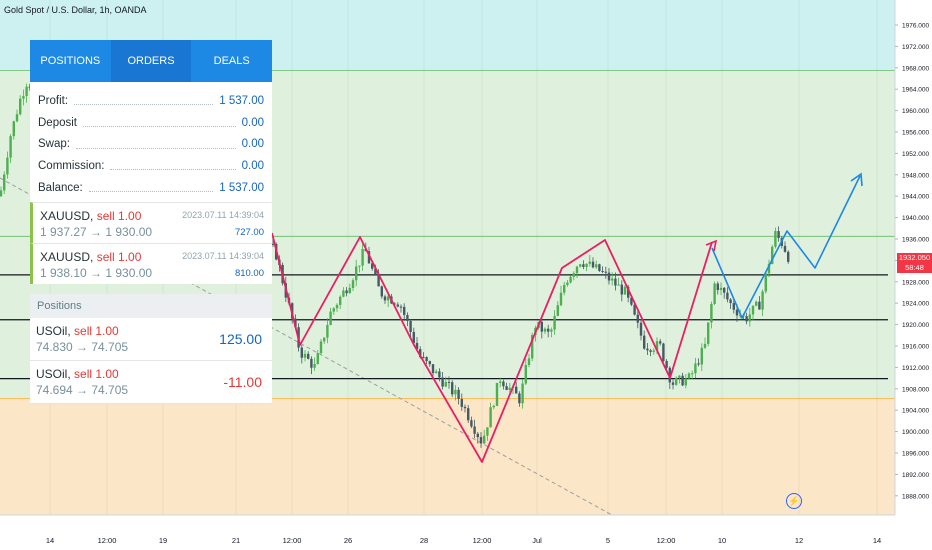  What do you see at coordinates (915, 368) in the screenshot?
I see `price-axis-label: 1912.000` at bounding box center [915, 368].